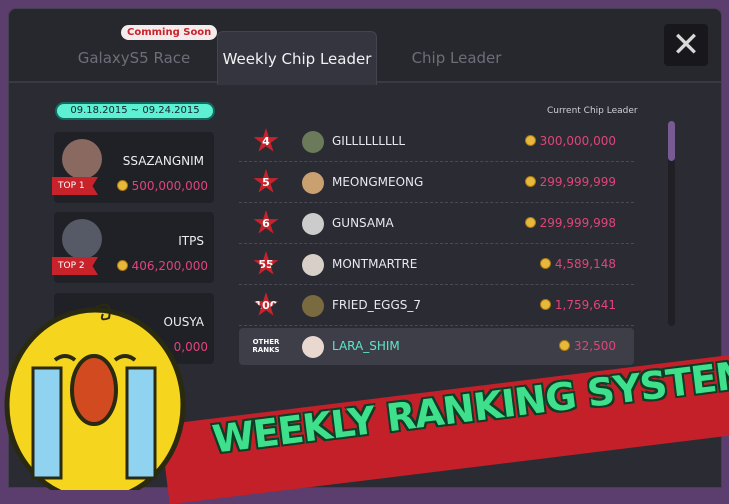 The height and width of the screenshot is (504, 729). I want to click on chip-amount: 300,000,000, so click(570, 141).